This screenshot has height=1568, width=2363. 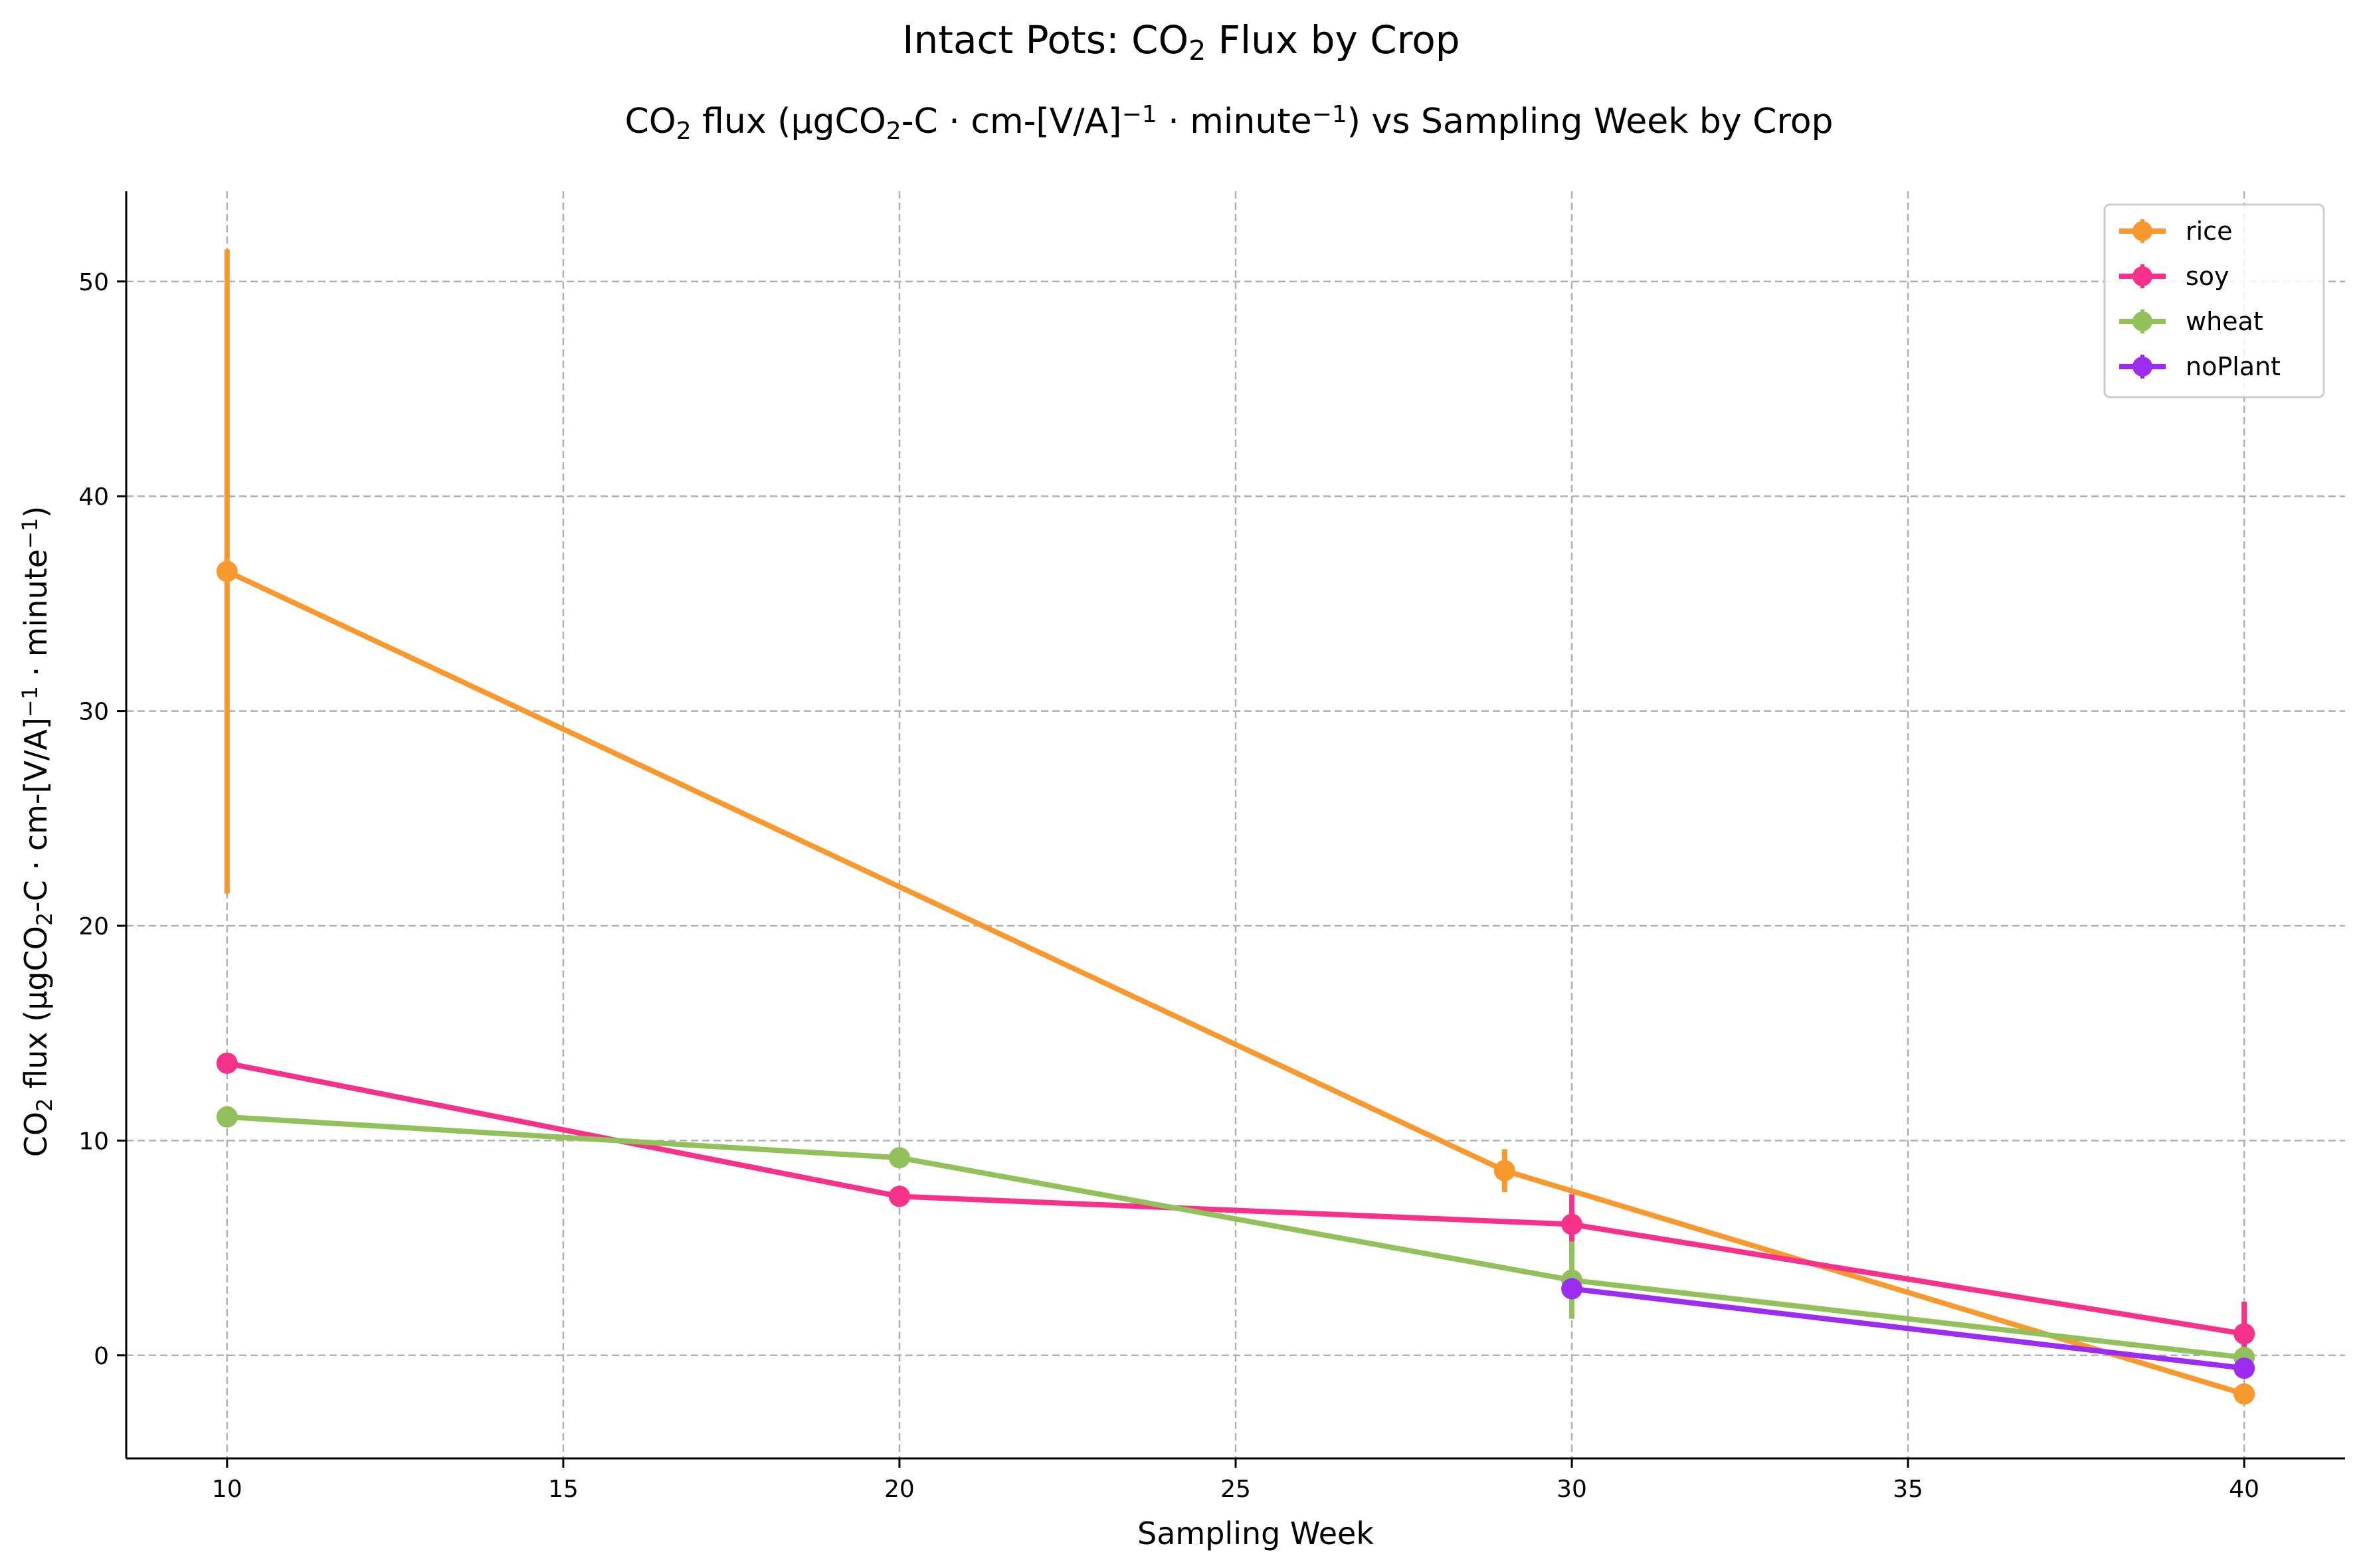 I want to click on legend-item-soy: soy, so click(x=2174, y=276).